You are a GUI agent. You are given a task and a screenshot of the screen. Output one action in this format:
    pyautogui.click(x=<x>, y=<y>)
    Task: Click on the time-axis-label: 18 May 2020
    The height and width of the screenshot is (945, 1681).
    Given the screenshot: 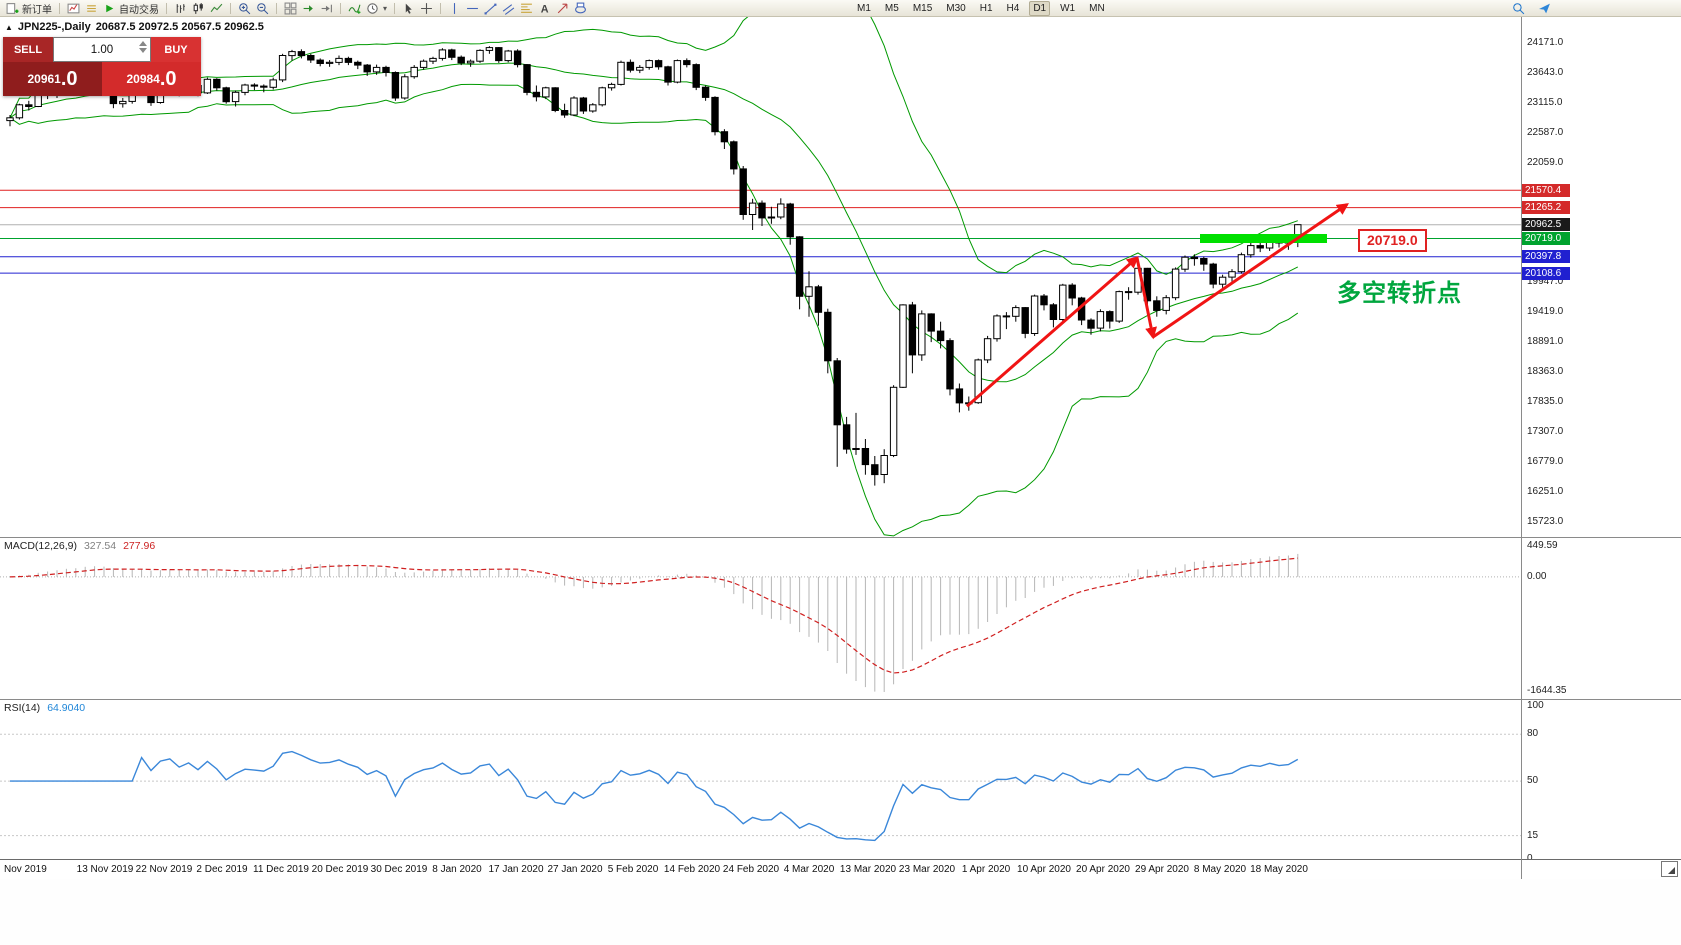 What is the action you would take?
    pyautogui.click(x=1279, y=869)
    